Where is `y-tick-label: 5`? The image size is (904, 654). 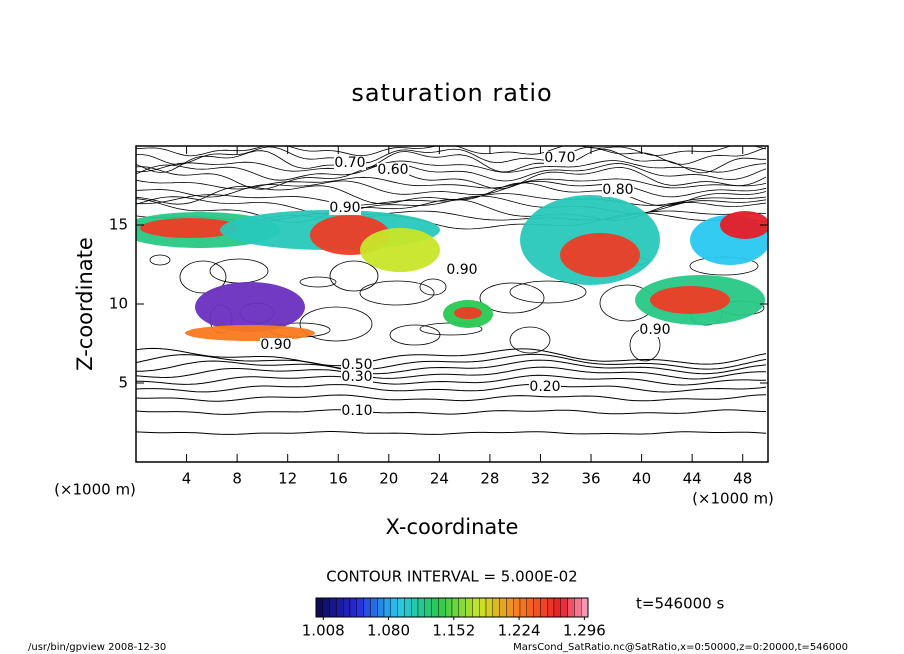 y-tick-label: 5 is located at coordinates (123, 383).